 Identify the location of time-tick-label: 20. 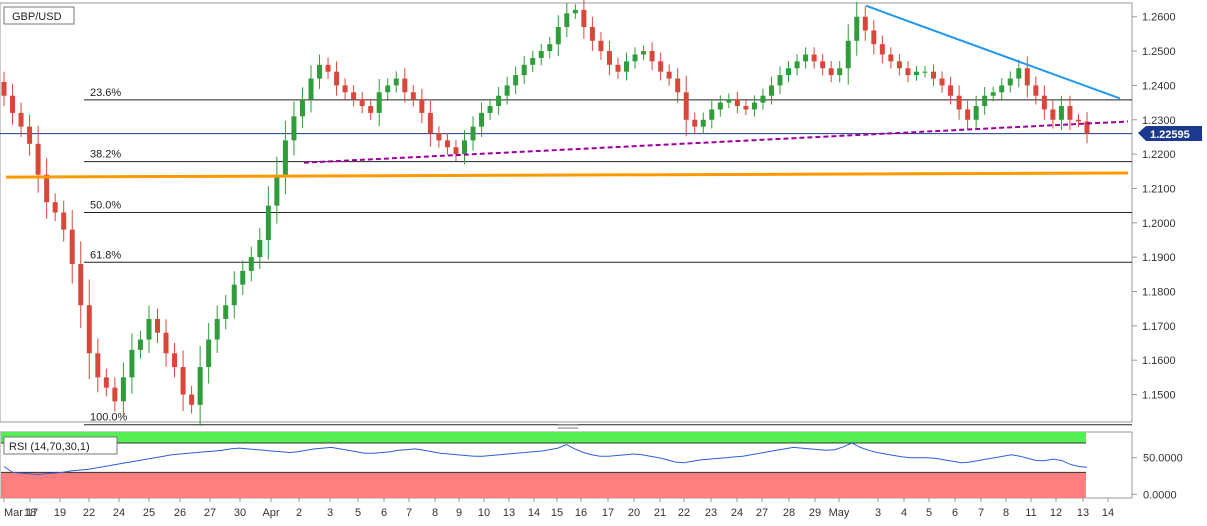
(634, 513).